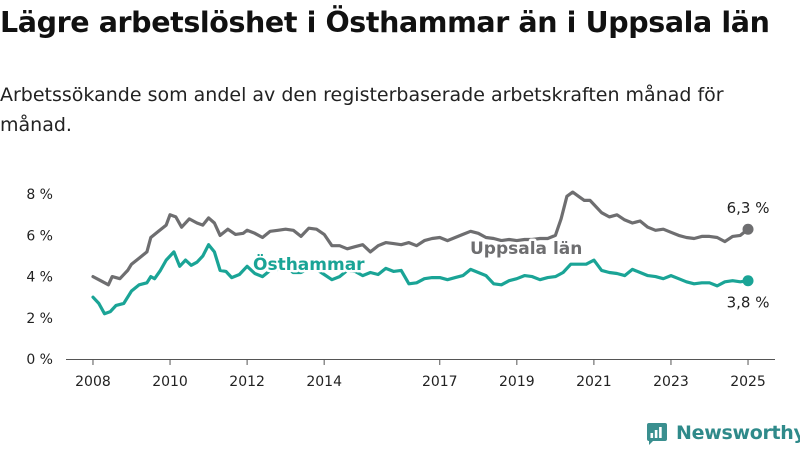 The width and height of the screenshot is (800, 450). What do you see at coordinates (420, 374) in the screenshot?
I see `x-axis: 2008 2010 2012 2014 2017 2019 2021 2023 2025` at bounding box center [420, 374].